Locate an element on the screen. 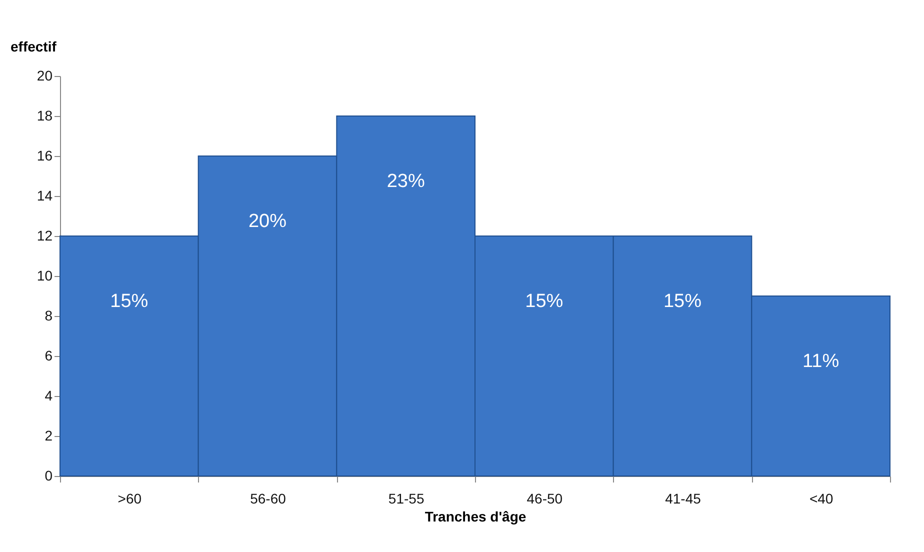  x-tick-label: 46-50 is located at coordinates (544, 498).